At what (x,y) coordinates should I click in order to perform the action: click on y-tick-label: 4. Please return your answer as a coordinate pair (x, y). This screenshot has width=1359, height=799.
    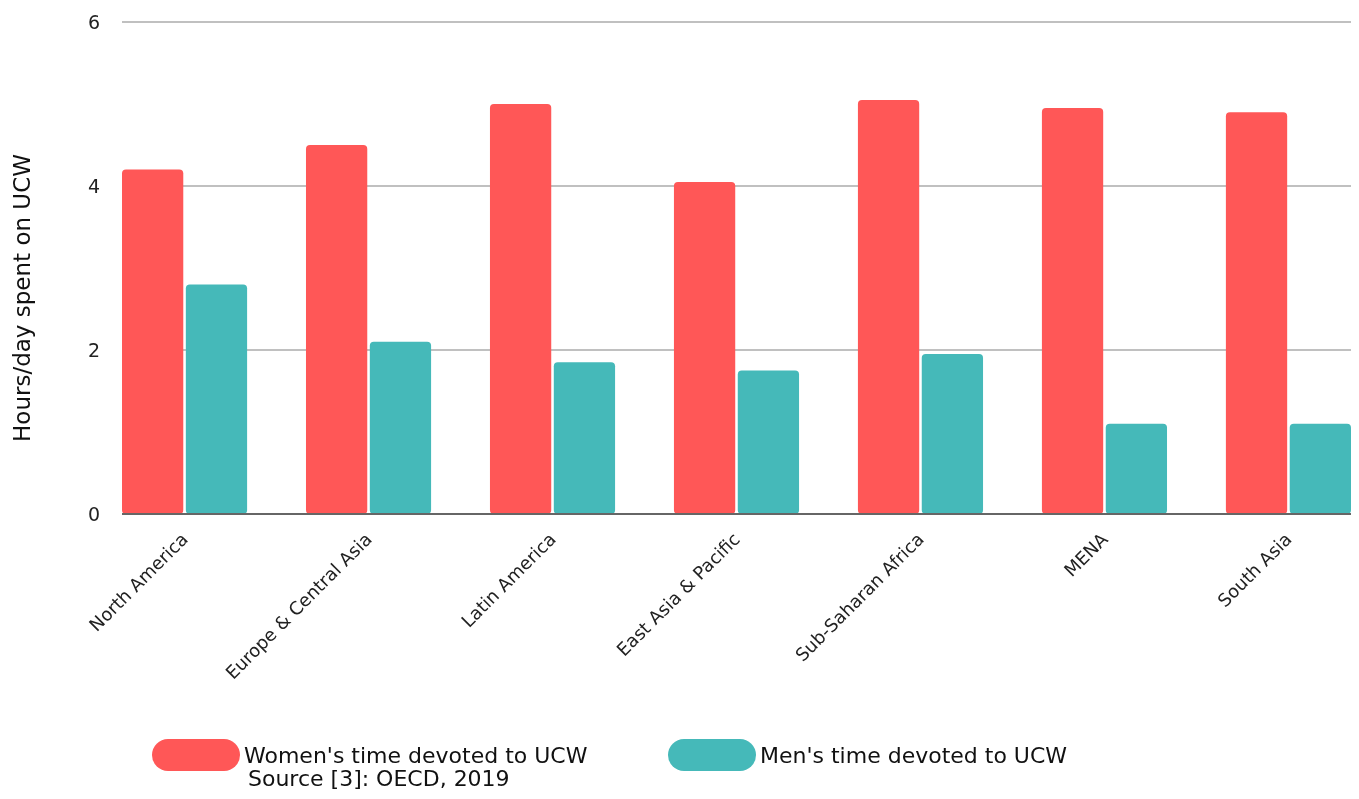
    Looking at the image, I should click on (93, 185).